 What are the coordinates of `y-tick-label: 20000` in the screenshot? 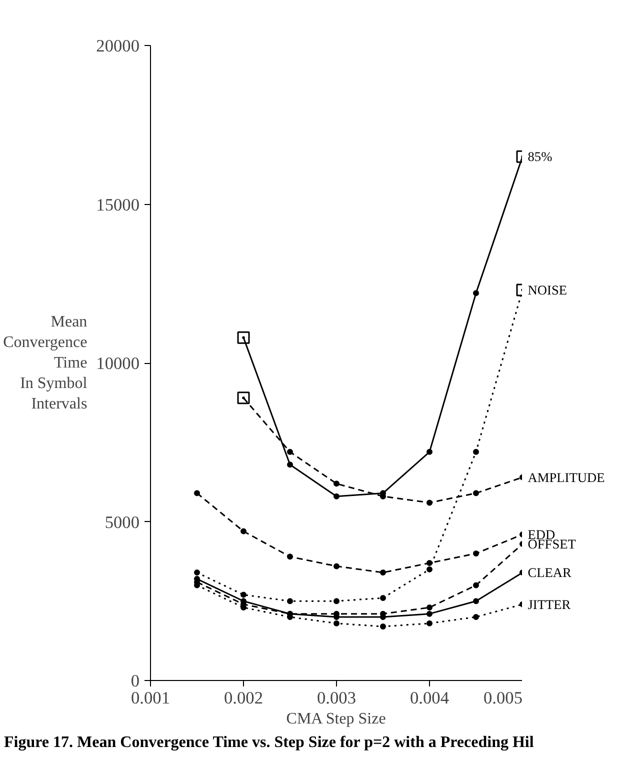 It's located at (118, 46).